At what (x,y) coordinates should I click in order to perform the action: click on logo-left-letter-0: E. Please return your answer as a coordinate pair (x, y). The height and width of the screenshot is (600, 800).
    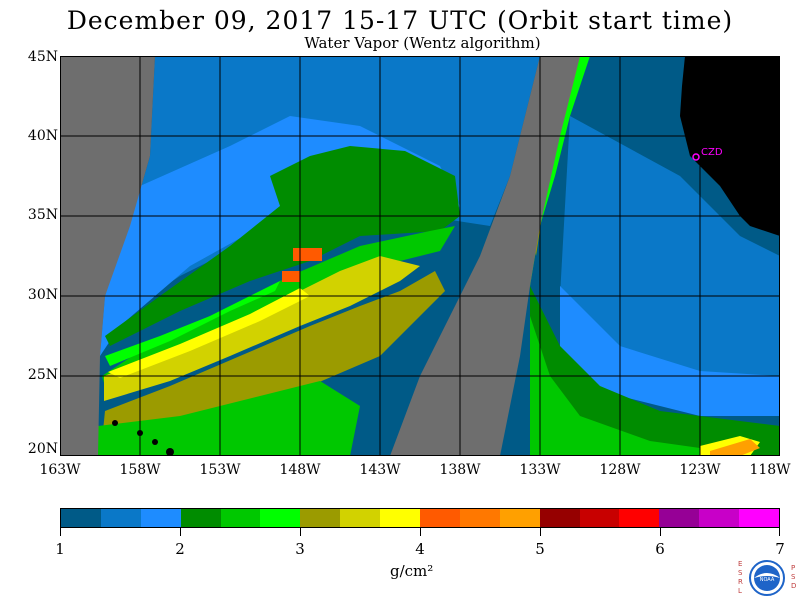
    Looking at the image, I should click on (740, 564).